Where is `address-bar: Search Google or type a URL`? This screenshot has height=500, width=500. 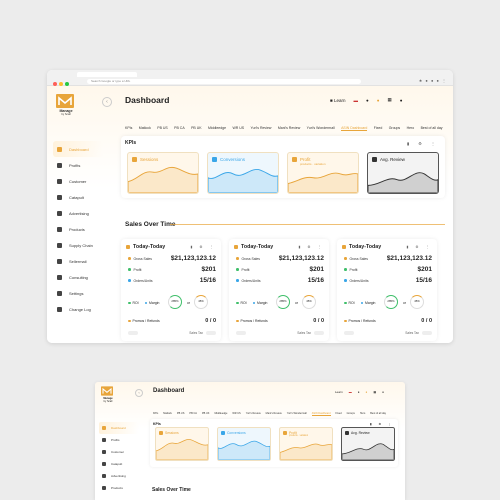 address-bar: Search Google or type a URL is located at coordinates (224, 81).